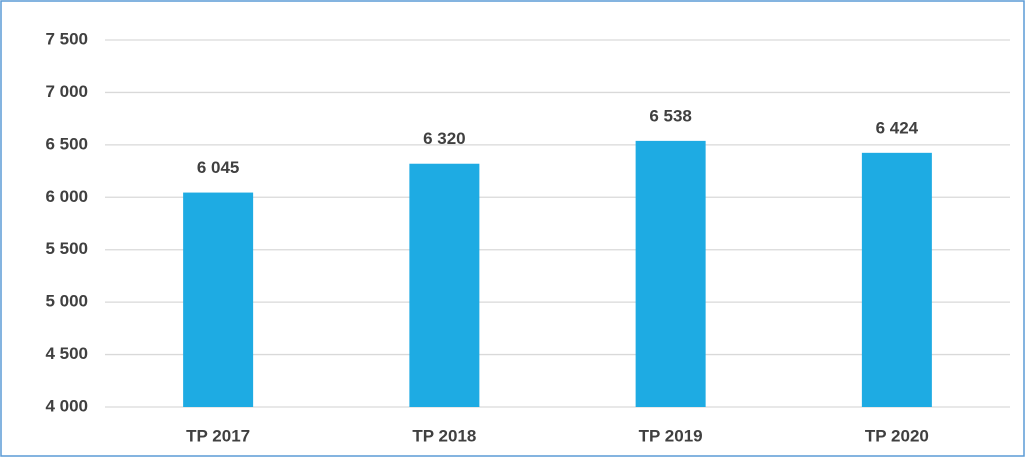  I want to click on value-label: 6 320, so click(444, 138).